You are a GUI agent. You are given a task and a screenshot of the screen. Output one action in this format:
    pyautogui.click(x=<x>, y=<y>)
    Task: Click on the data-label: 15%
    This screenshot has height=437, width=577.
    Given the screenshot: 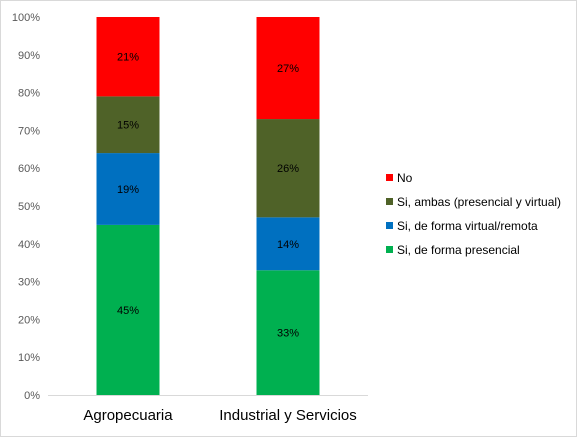 What is the action you would take?
    pyautogui.click(x=128, y=126)
    